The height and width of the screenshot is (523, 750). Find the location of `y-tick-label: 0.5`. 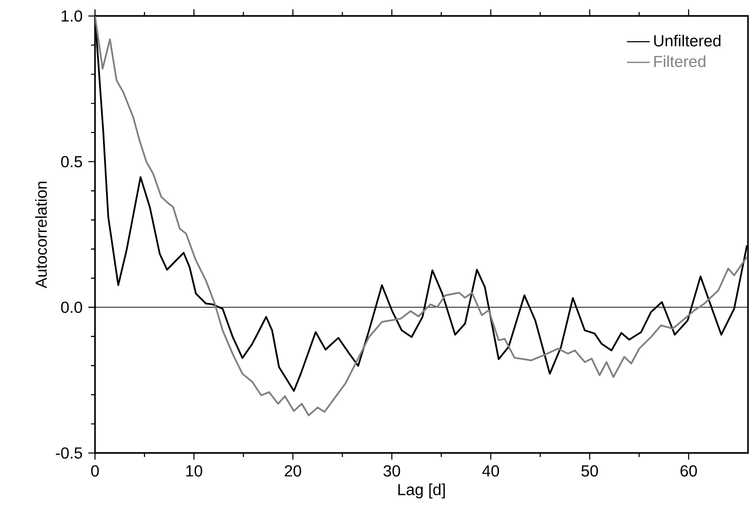

y-tick-label: 0.5 is located at coordinates (71, 162).